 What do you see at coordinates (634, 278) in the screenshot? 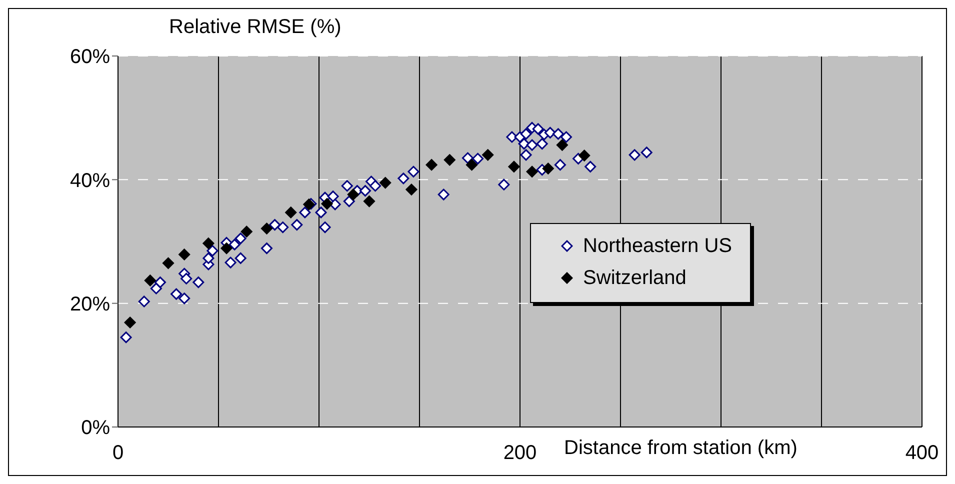
I see `legend-label: Switzerland` at bounding box center [634, 278].